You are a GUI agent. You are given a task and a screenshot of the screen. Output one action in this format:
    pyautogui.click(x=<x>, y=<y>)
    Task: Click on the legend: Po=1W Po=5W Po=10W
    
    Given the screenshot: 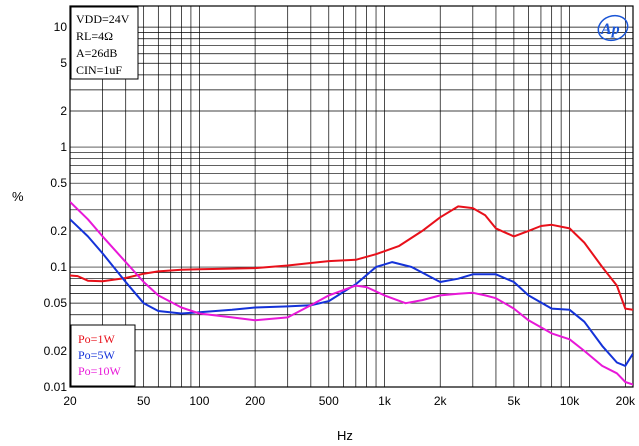 What is the action you would take?
    pyautogui.click(x=103, y=355)
    